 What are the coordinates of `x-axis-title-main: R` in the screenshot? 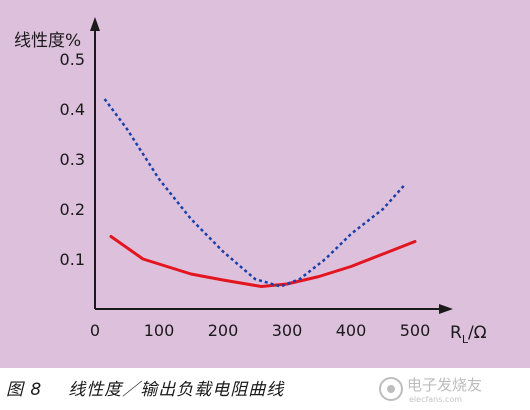 It's located at (456, 333).